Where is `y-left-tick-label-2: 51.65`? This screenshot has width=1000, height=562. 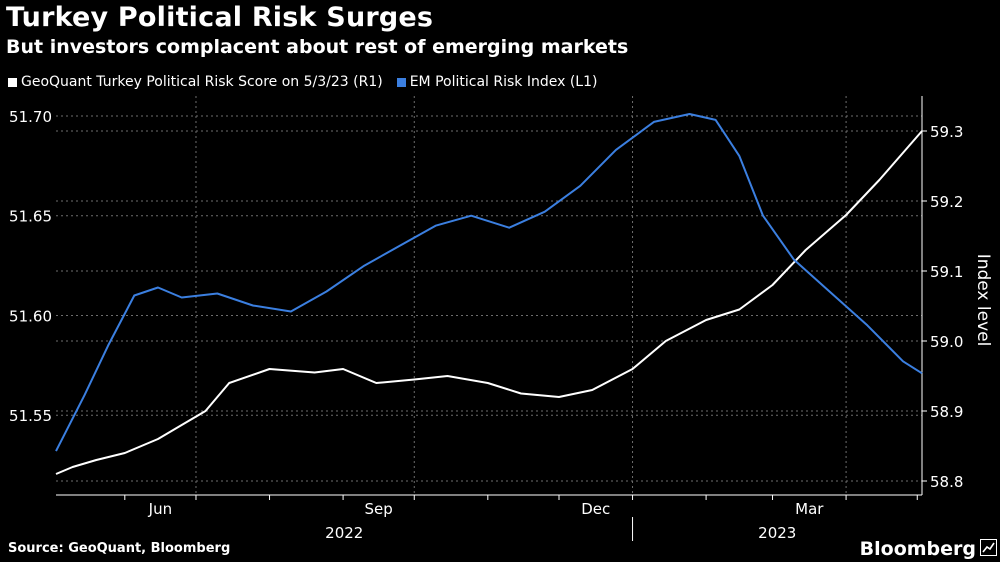
y-left-tick-label-2: 51.65 is located at coordinates (30, 217).